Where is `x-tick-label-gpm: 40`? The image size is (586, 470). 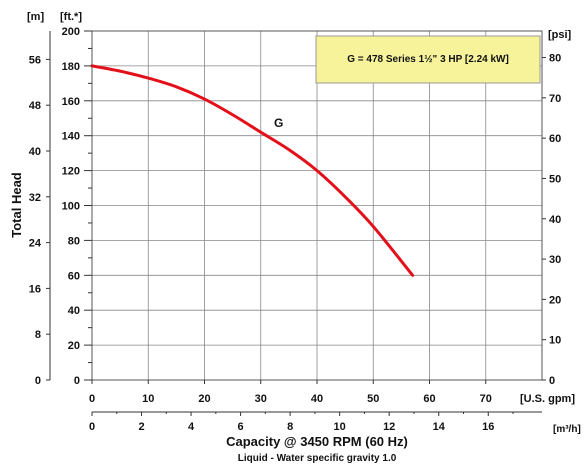
x-tick-label-gpm: 40 is located at coordinates (317, 399).